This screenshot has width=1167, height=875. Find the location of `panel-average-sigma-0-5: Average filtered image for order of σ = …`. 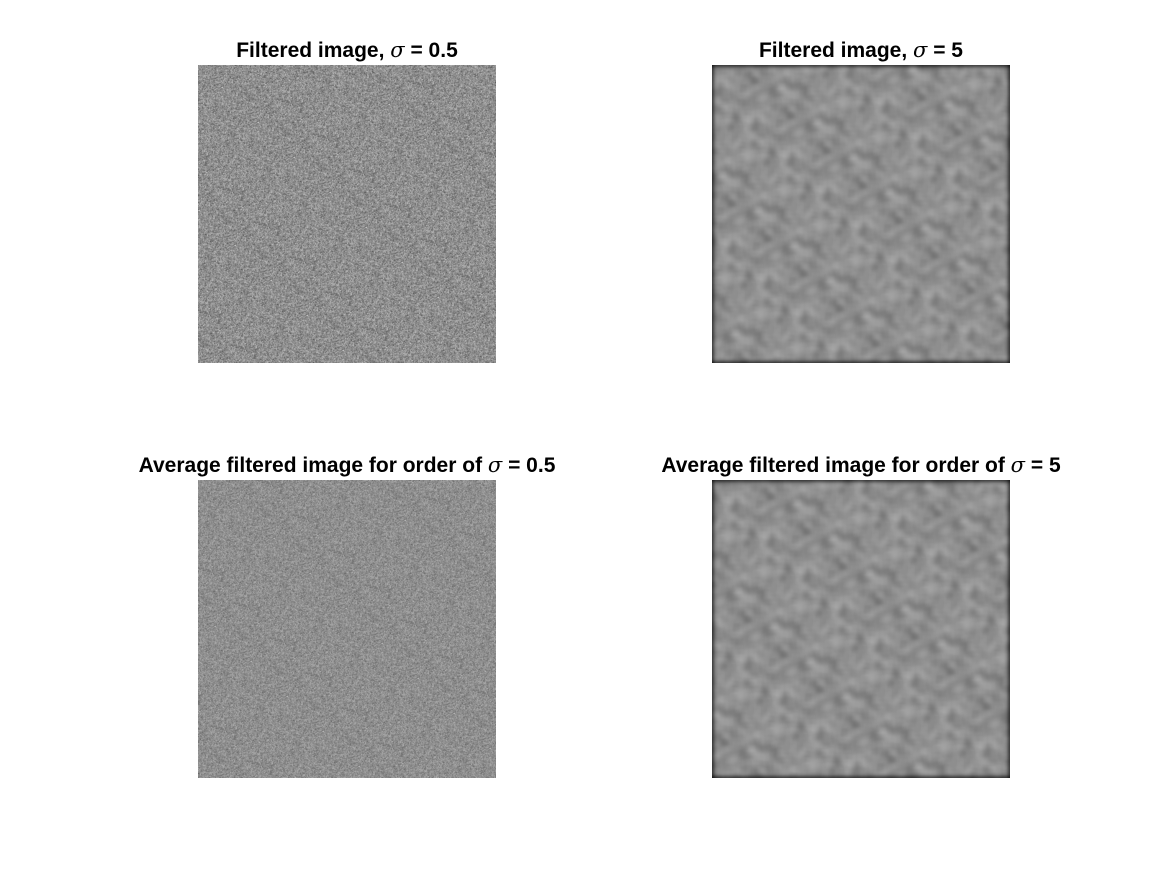

panel-average-sigma-0-5: Average filtered image for order of σ = … is located at coordinates (347, 615).